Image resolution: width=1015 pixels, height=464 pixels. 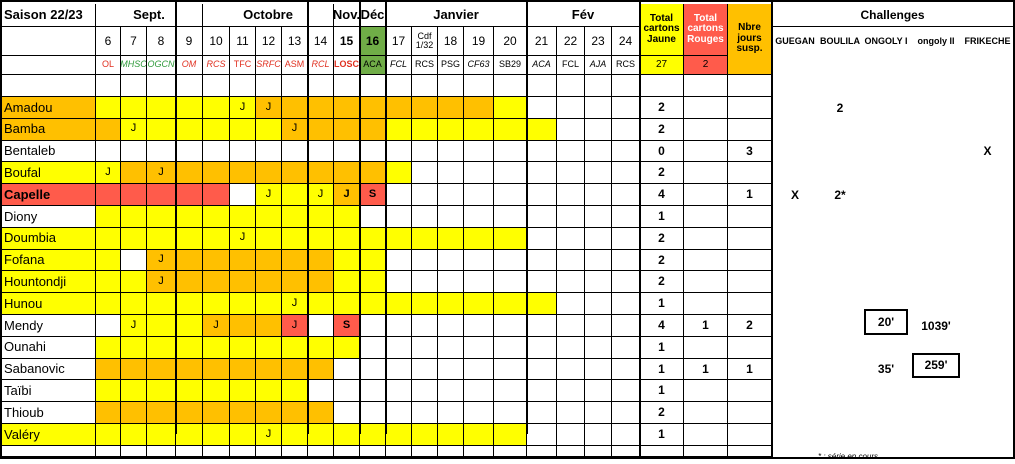 What do you see at coordinates (662, 260) in the screenshot?
I see `player-yellow-total: 2` at bounding box center [662, 260].